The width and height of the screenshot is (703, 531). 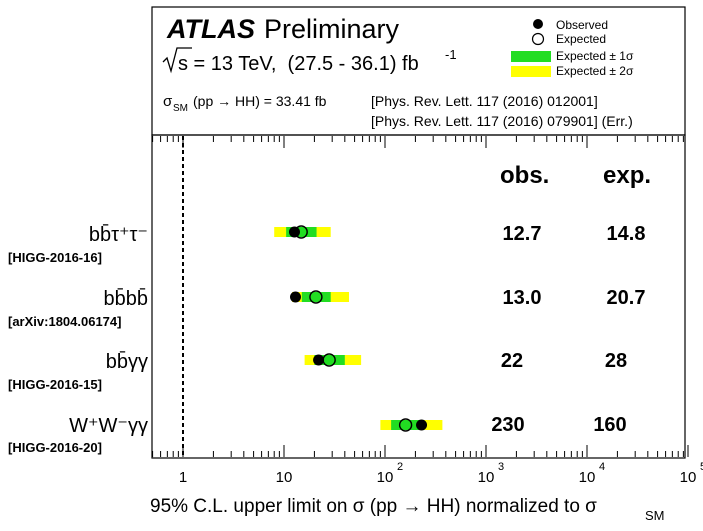 What do you see at coordinates (538, 24) in the screenshot?
I see `legend-observed-marker` at bounding box center [538, 24].